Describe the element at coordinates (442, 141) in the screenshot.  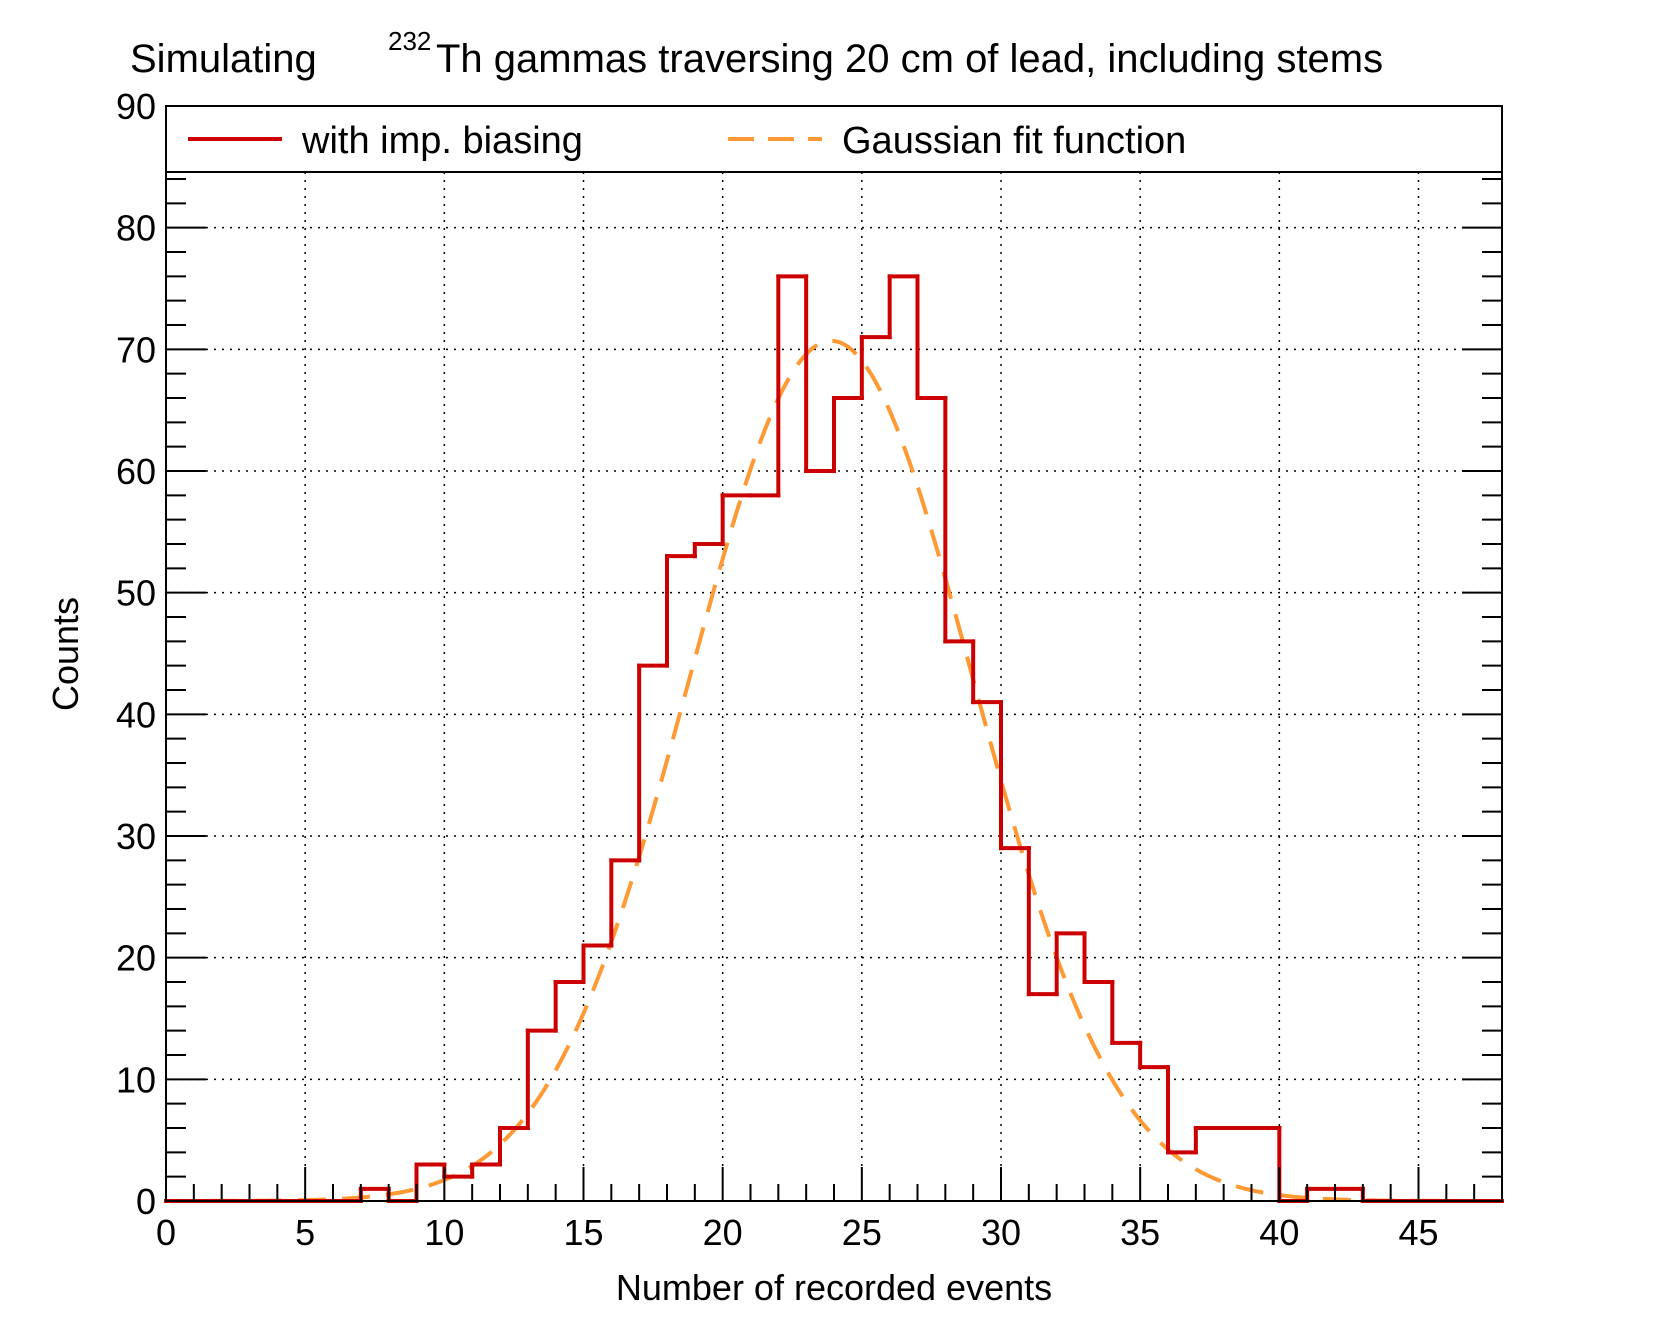
I see `legend-label-histogram: with imp. biasing` at that location.